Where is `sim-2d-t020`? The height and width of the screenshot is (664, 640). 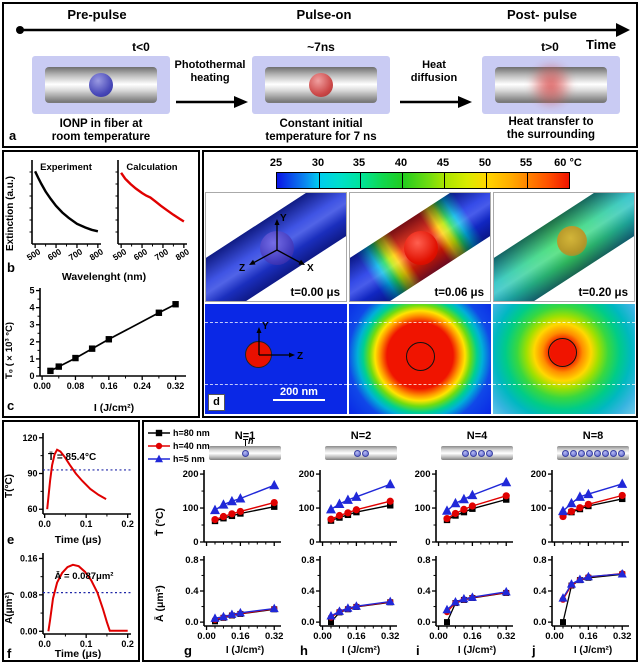 sim-2d-t020 is located at coordinates (564, 359).